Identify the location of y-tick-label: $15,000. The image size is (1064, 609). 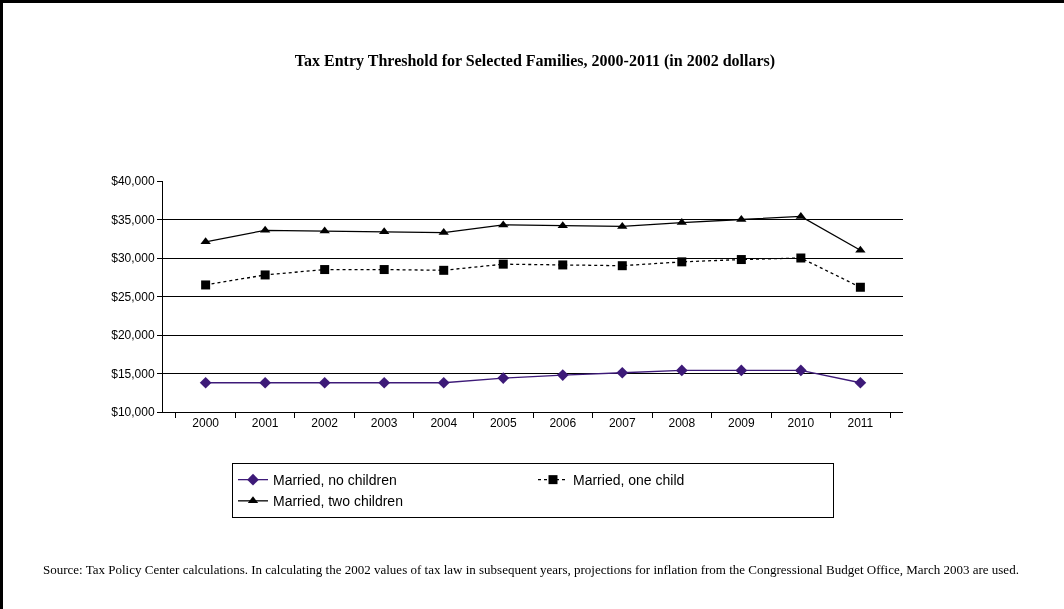
(133, 373).